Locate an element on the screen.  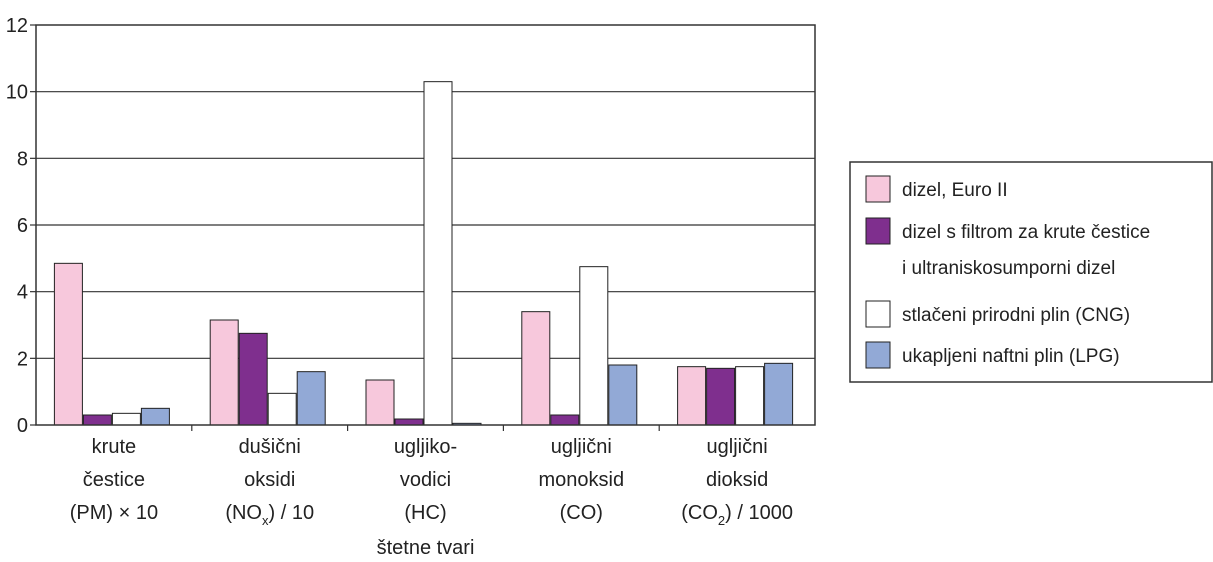
x-category-label: dušični is located at coordinates (270, 447).